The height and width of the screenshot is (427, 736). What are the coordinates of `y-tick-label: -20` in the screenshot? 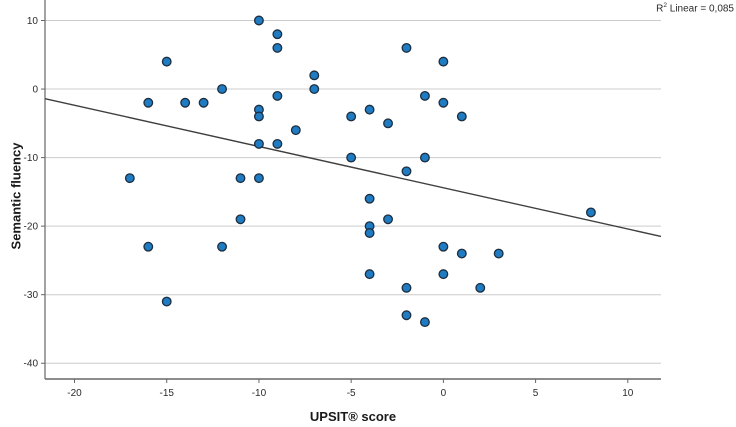 It's located at (31, 227).